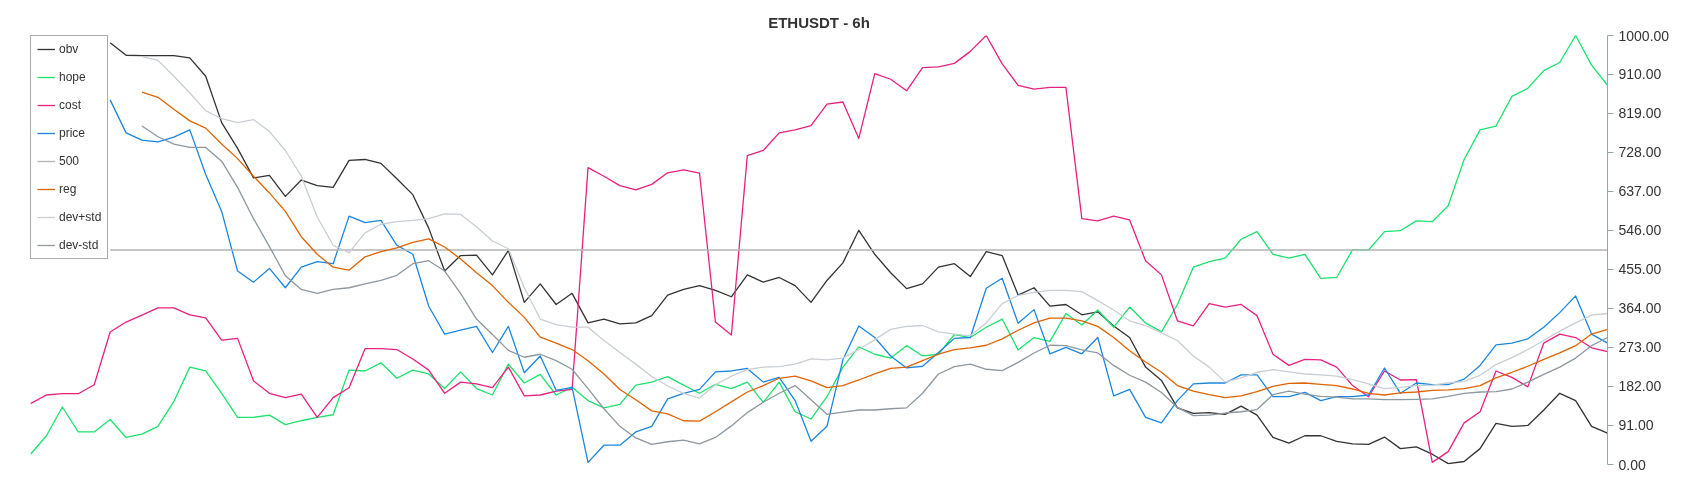  What do you see at coordinates (819, 22) in the screenshot?
I see `chart-title: ETHUSDT - 6h` at bounding box center [819, 22].